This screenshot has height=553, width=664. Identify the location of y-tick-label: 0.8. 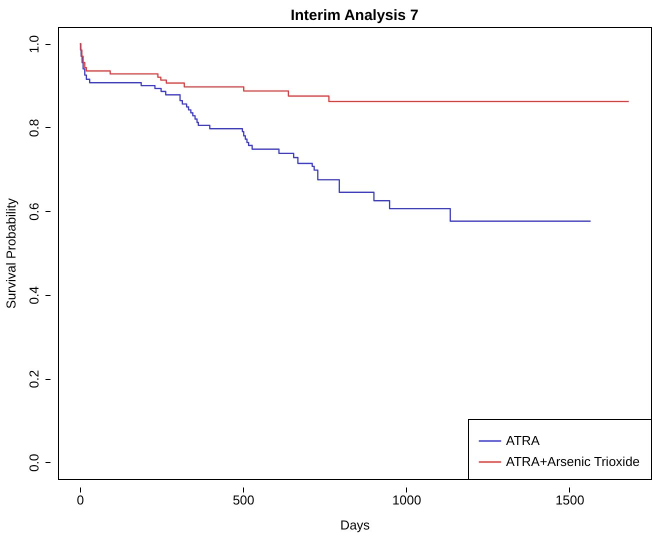
(34, 127).